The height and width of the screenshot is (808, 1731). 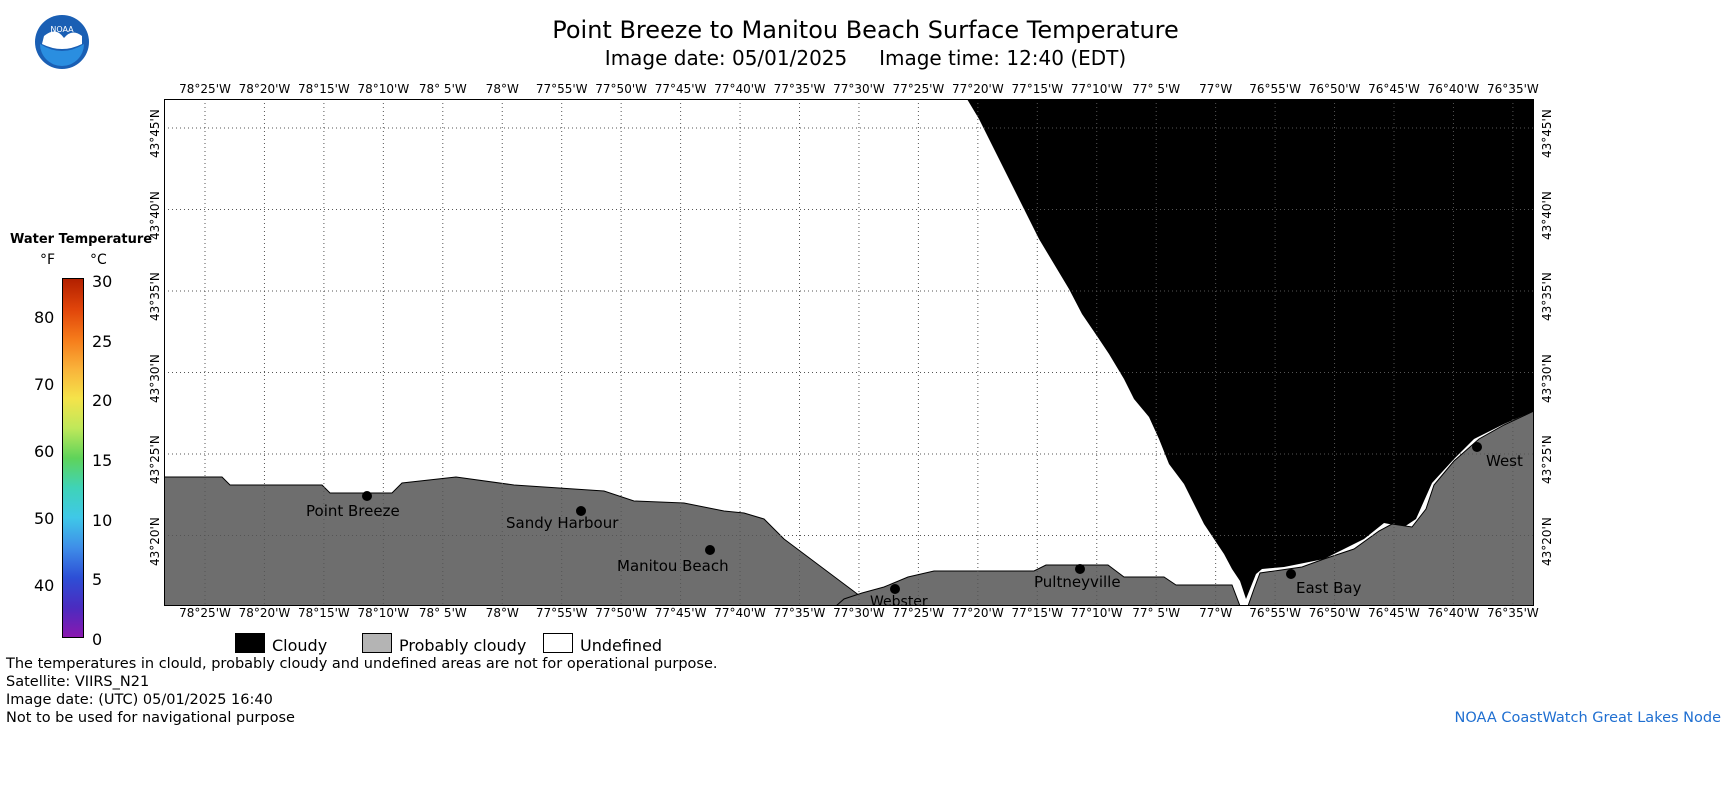 What do you see at coordinates (102, 520) in the screenshot?
I see `colorbar-c-tick: 10` at bounding box center [102, 520].